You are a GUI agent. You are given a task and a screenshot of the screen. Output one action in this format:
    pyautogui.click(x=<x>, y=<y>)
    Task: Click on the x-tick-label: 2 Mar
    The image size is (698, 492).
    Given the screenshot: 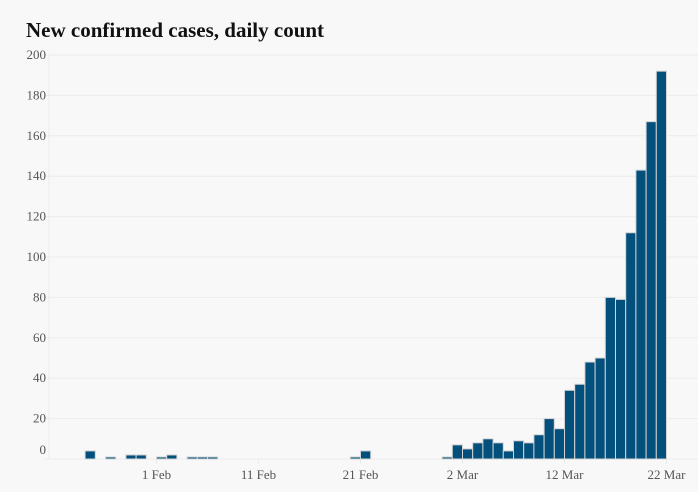 What is the action you would take?
    pyautogui.click(x=463, y=474)
    